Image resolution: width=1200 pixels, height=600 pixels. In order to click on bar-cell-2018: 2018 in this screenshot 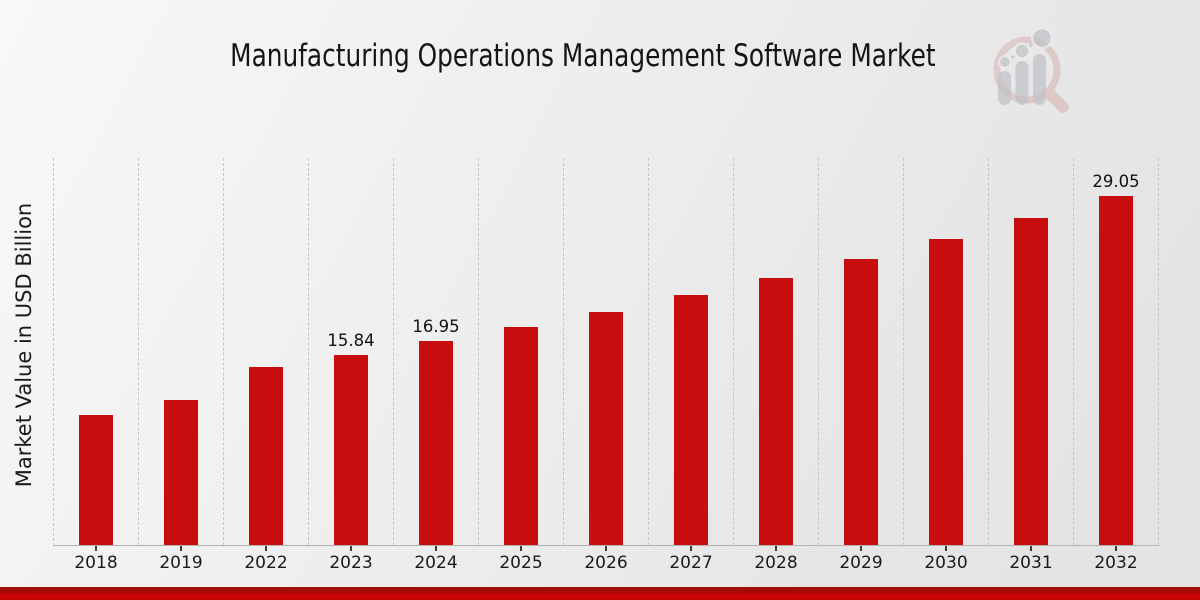, I will do `click(96, 365)`.